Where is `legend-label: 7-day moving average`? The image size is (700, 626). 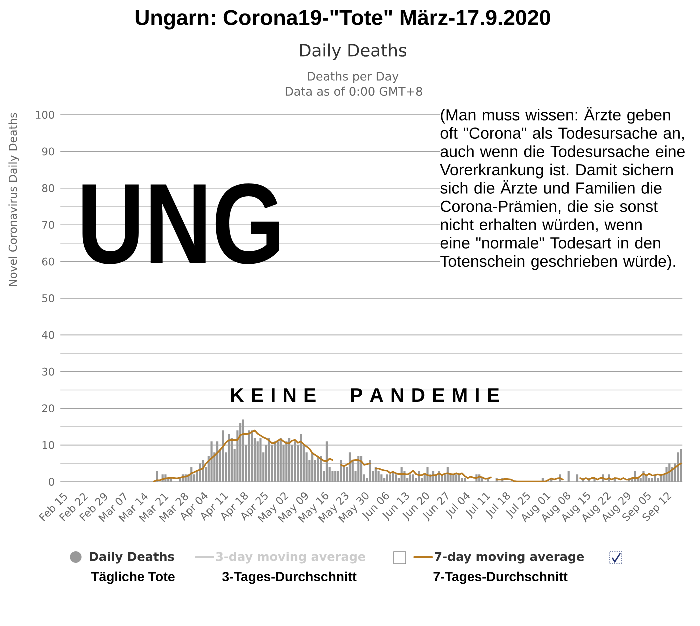
legend-label: 7-day moving average is located at coordinates (509, 558).